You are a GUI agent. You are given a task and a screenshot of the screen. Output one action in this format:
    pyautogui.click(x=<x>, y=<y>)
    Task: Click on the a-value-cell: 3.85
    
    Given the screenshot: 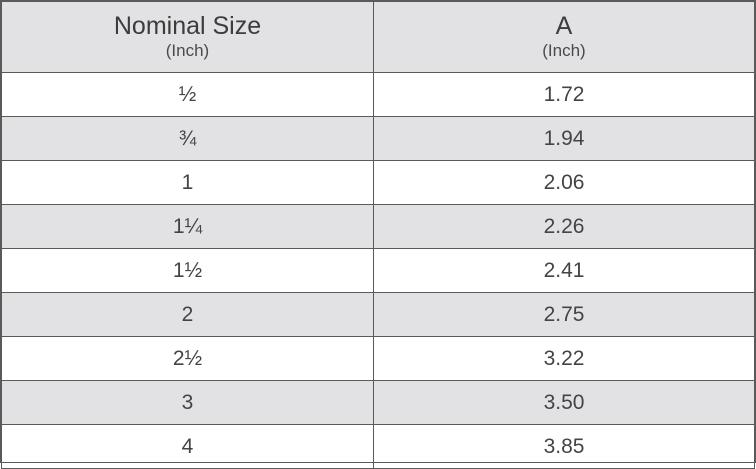 What is the action you would take?
    pyautogui.click(x=564, y=446)
    